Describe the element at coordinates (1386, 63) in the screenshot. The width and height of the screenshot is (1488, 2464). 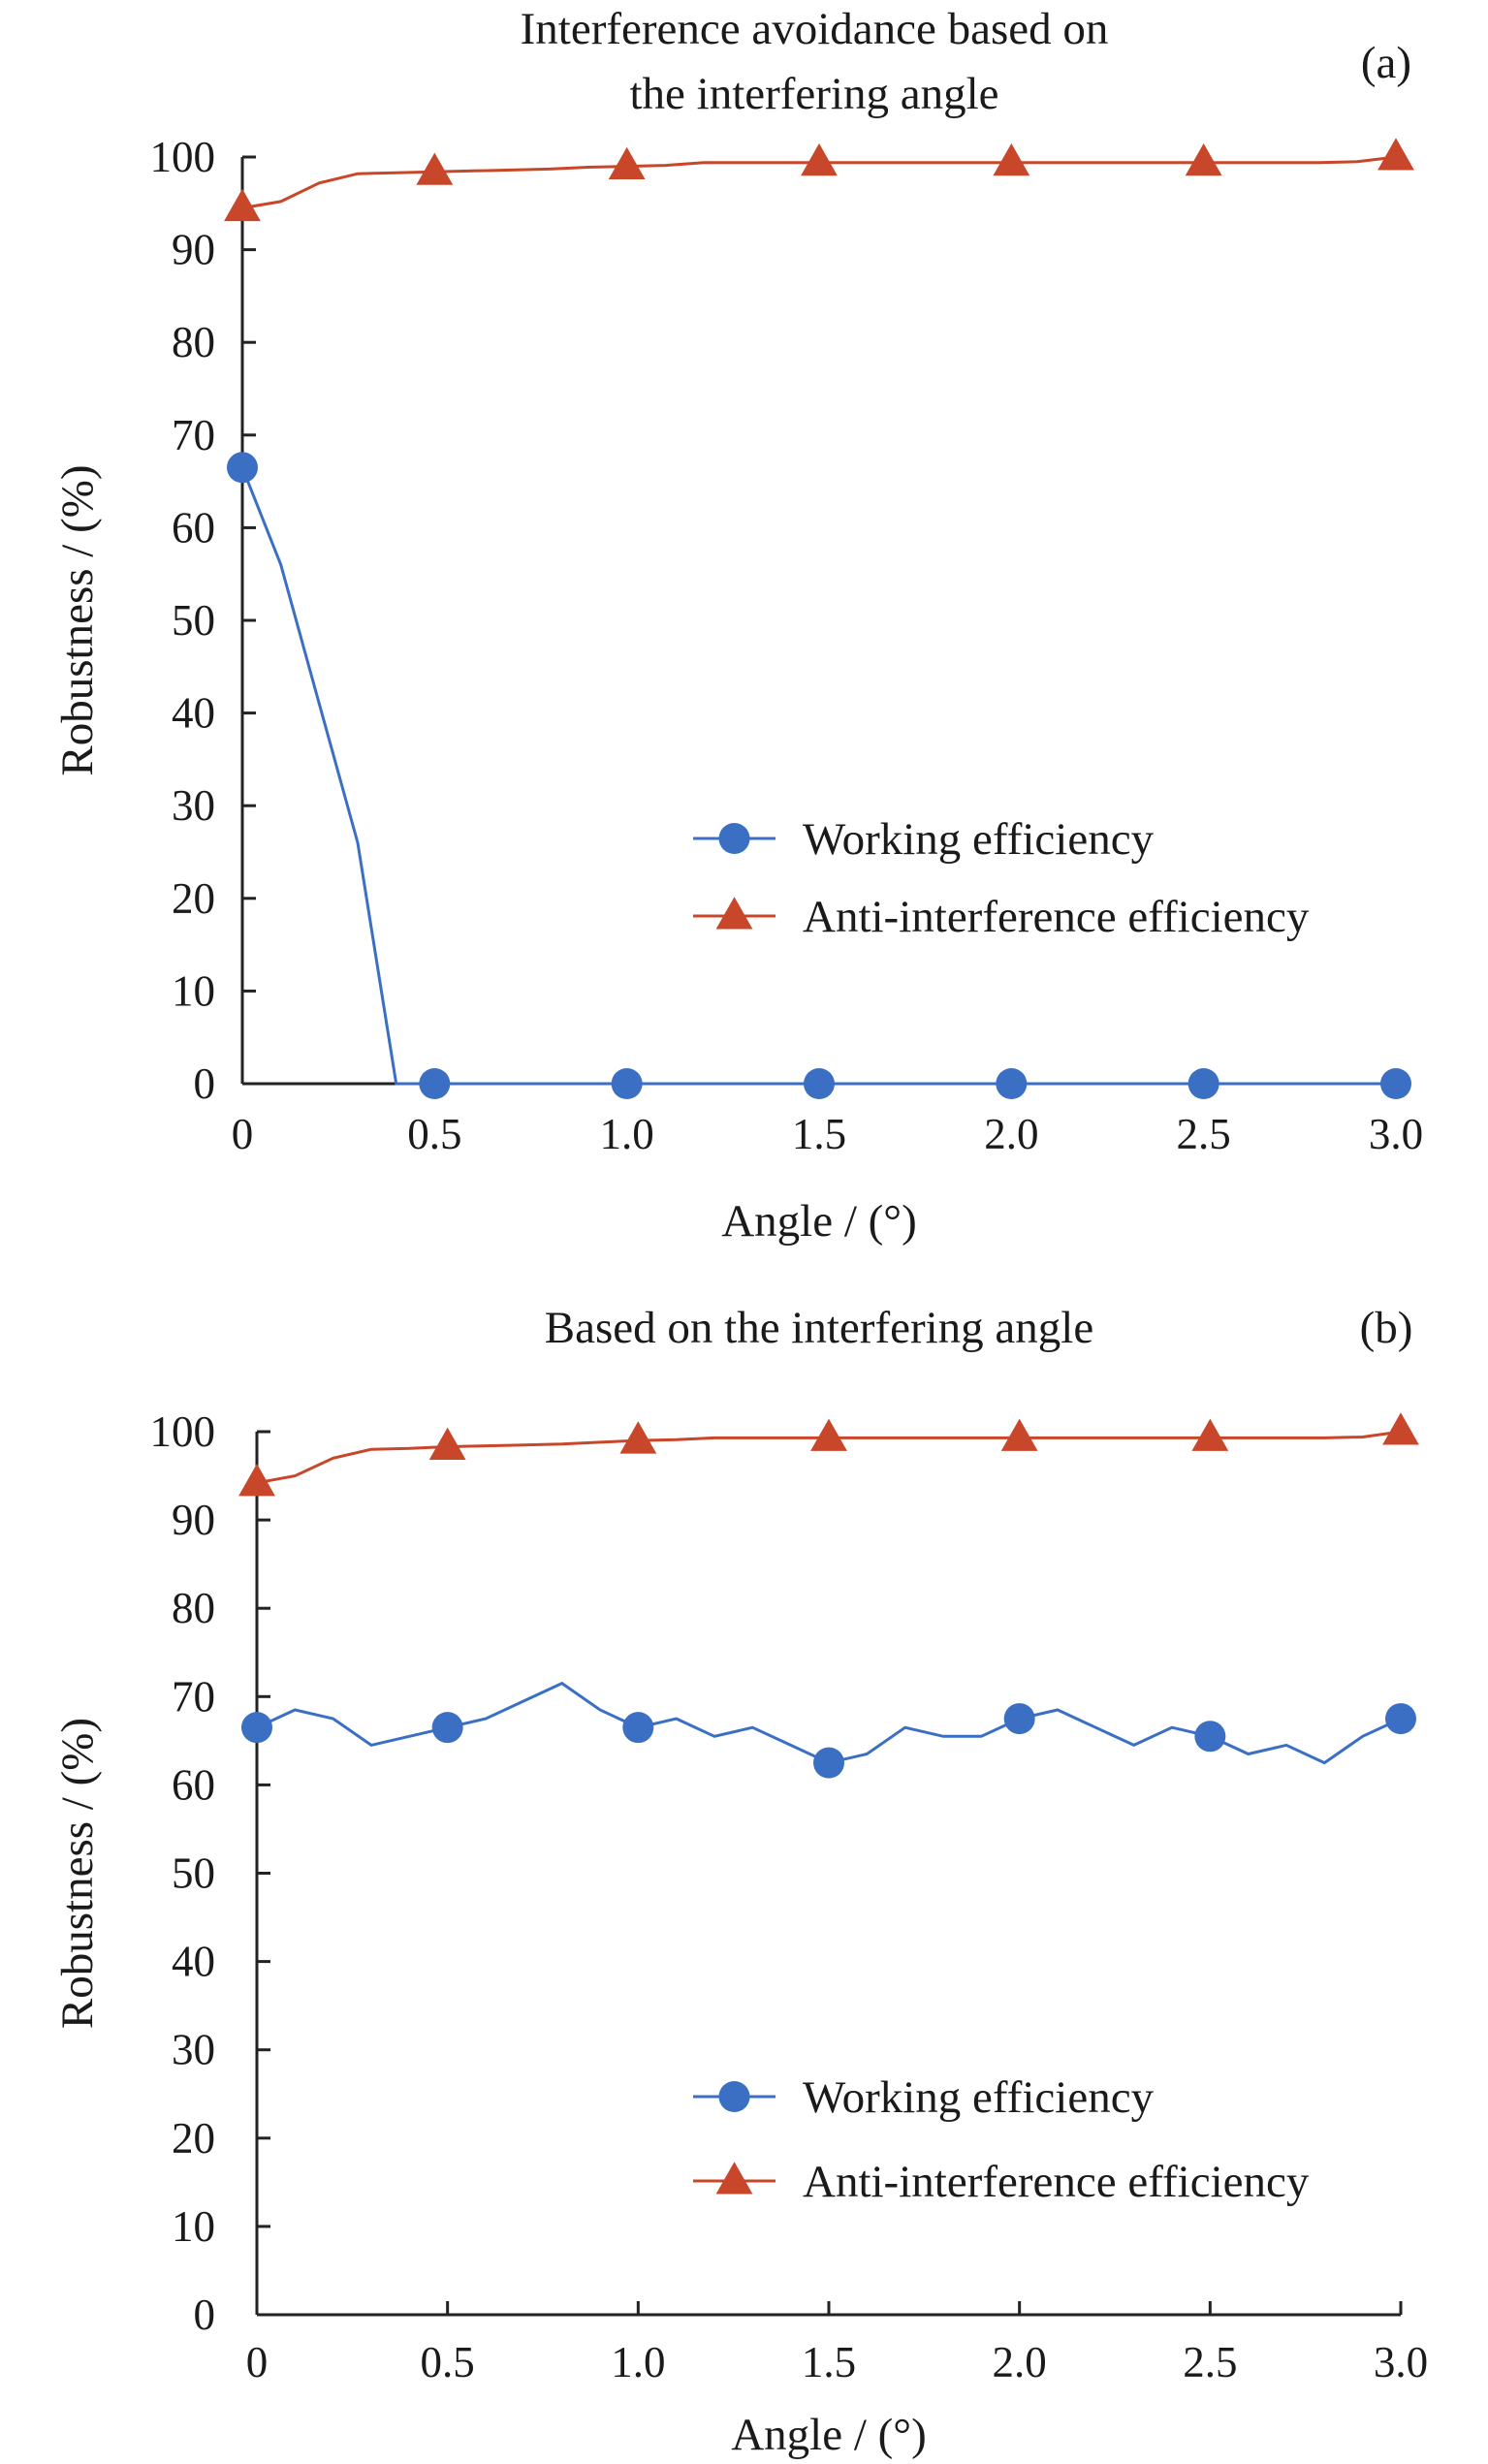
I see `panel-label: (a)` at that location.